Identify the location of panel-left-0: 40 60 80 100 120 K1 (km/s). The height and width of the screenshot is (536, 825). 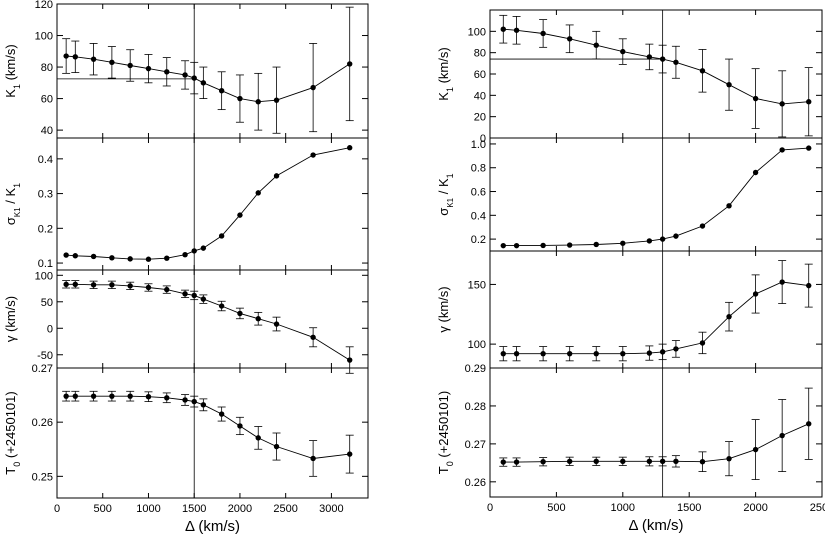
(186, 69).